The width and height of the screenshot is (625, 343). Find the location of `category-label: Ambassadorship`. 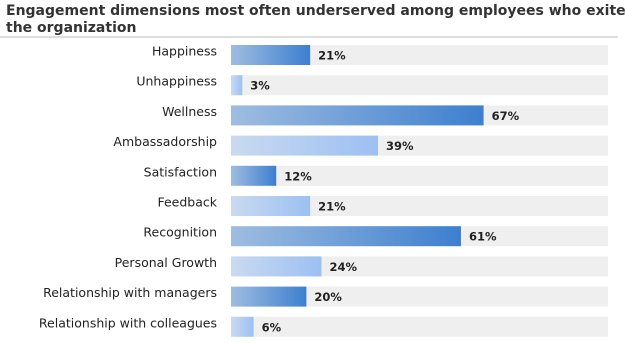

category-label: Ambassadorship is located at coordinates (165, 141).